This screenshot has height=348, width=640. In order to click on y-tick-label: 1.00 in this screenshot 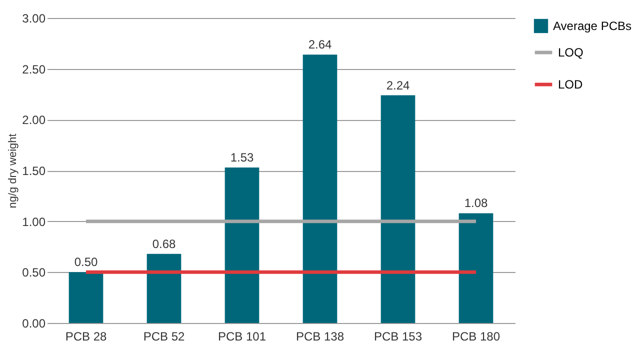, I will do `click(34, 221)`.